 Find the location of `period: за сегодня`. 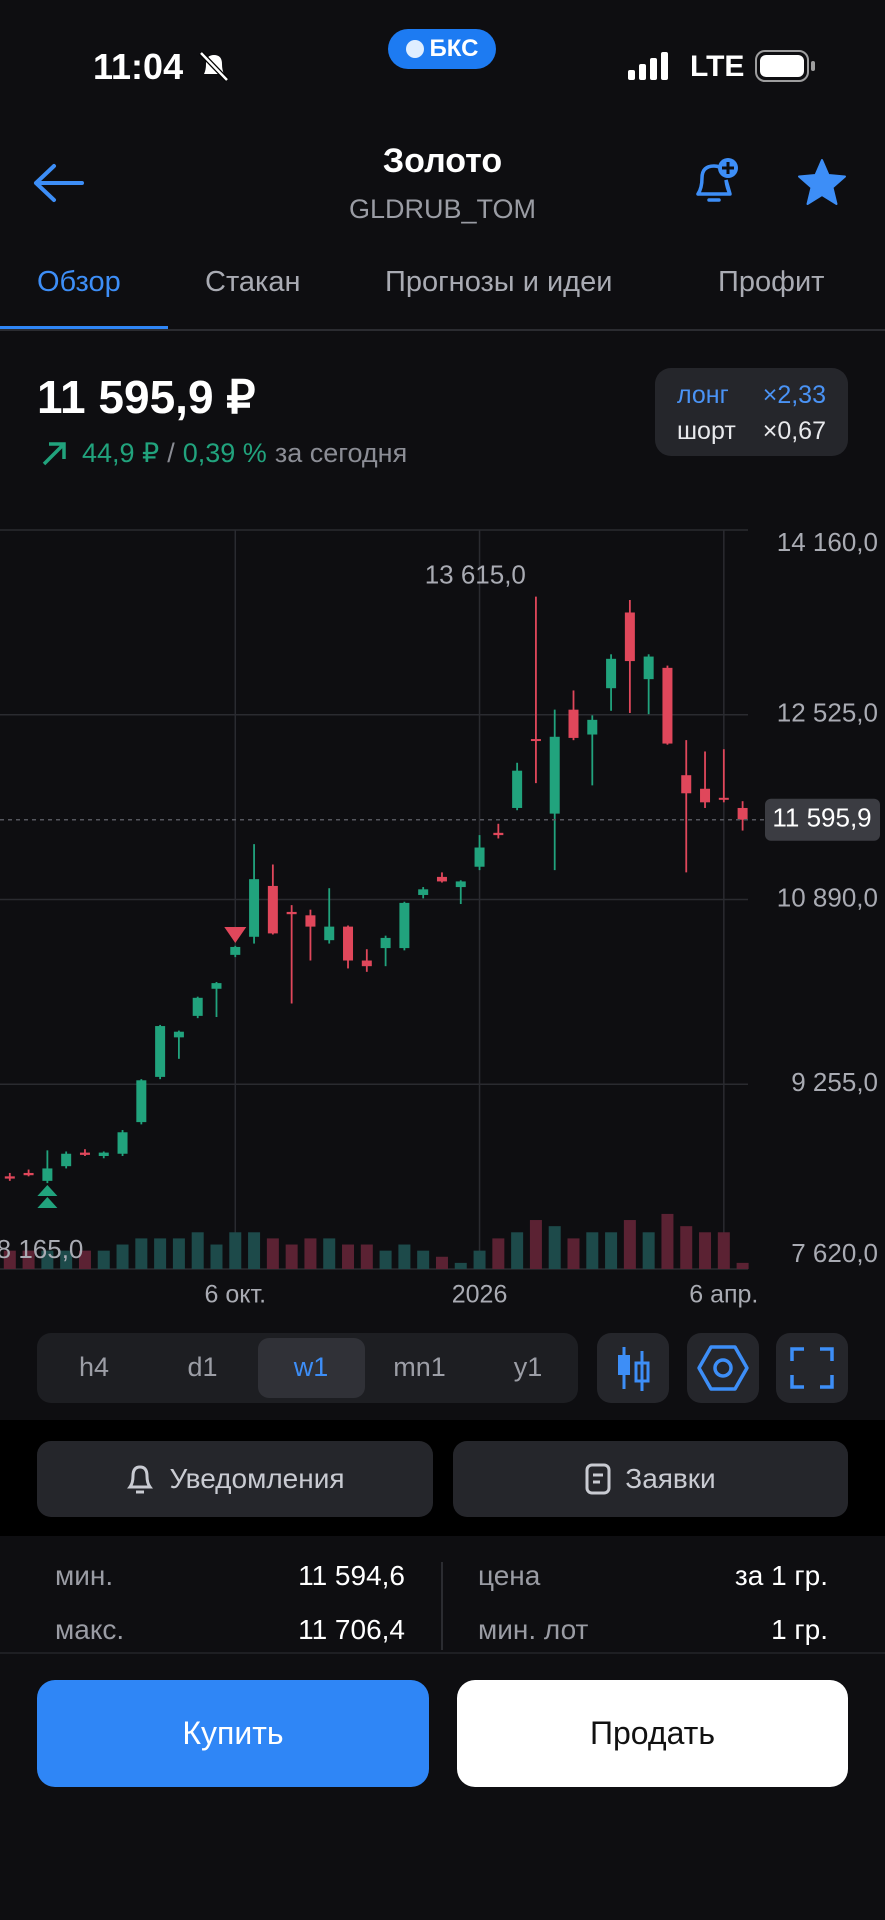

period: за сегодня is located at coordinates (341, 453).